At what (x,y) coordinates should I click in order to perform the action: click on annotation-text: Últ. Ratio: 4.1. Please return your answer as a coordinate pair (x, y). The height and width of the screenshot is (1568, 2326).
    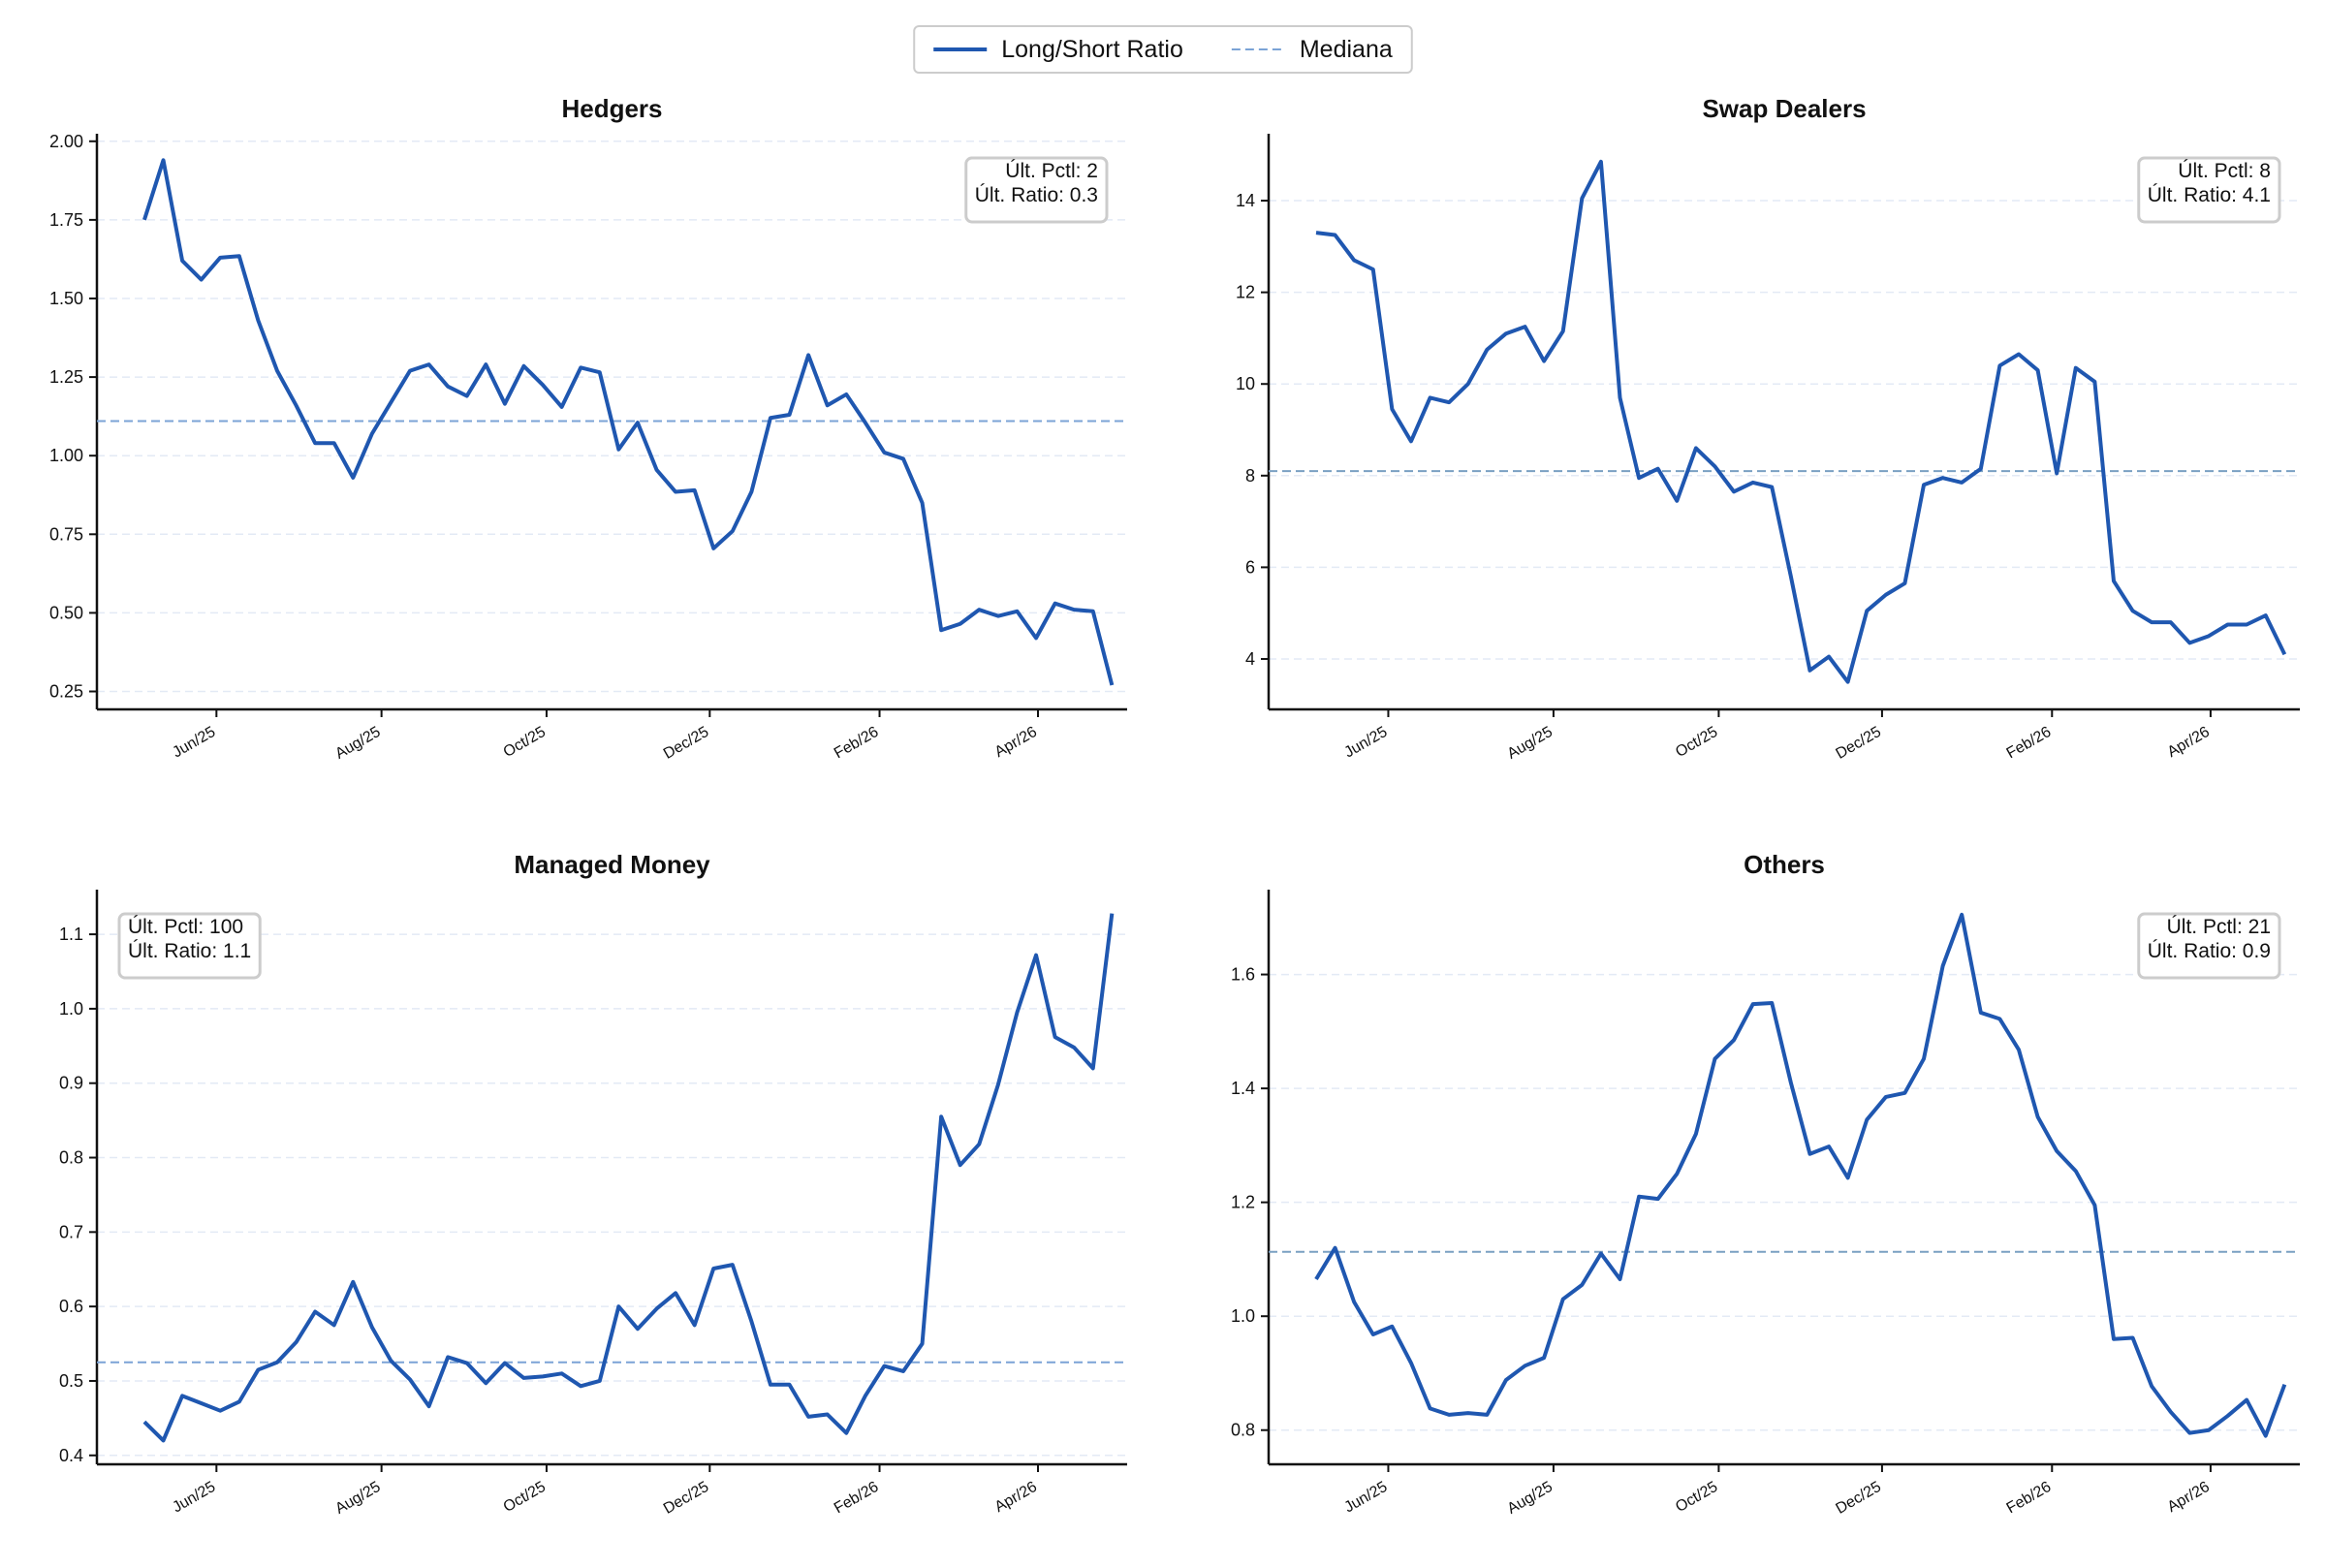
    Looking at the image, I should click on (2209, 195).